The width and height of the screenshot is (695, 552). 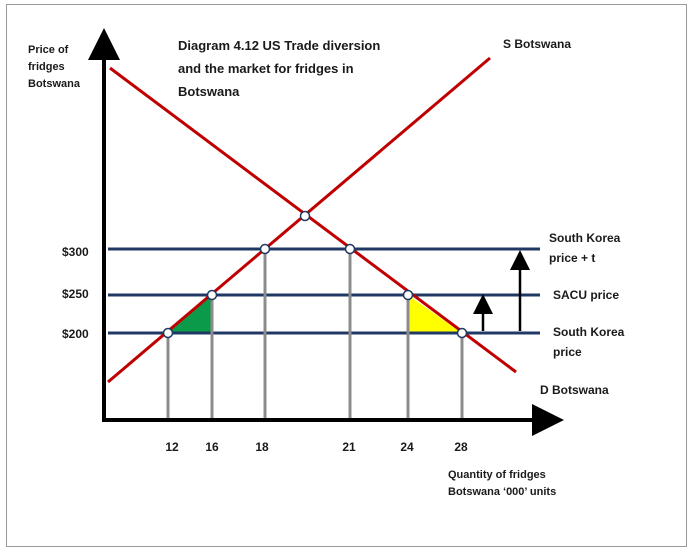 What do you see at coordinates (537, 44) in the screenshot?
I see `supply-label: S Botswana` at bounding box center [537, 44].